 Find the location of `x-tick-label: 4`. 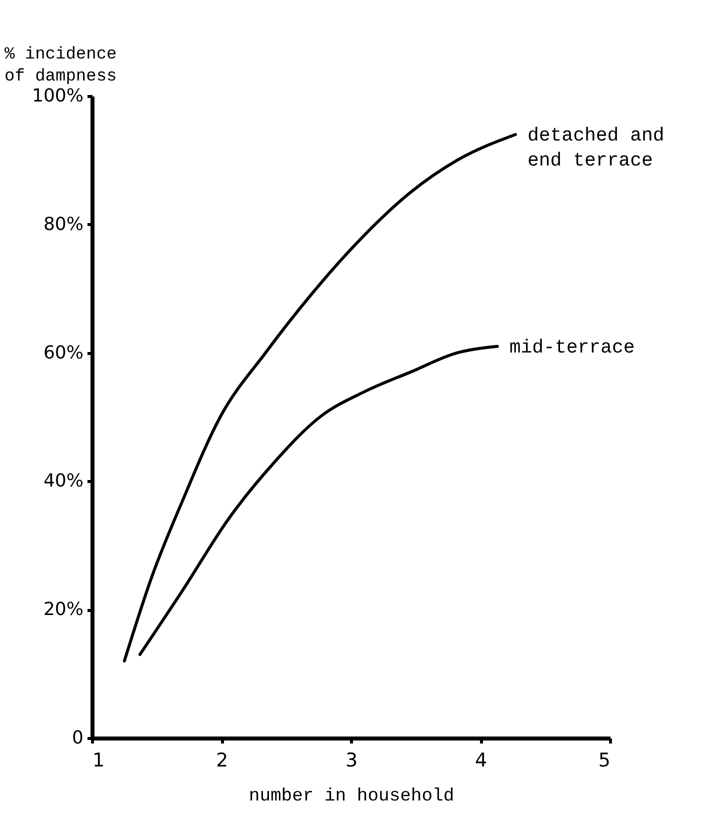

x-tick-label: 4 is located at coordinates (481, 761).